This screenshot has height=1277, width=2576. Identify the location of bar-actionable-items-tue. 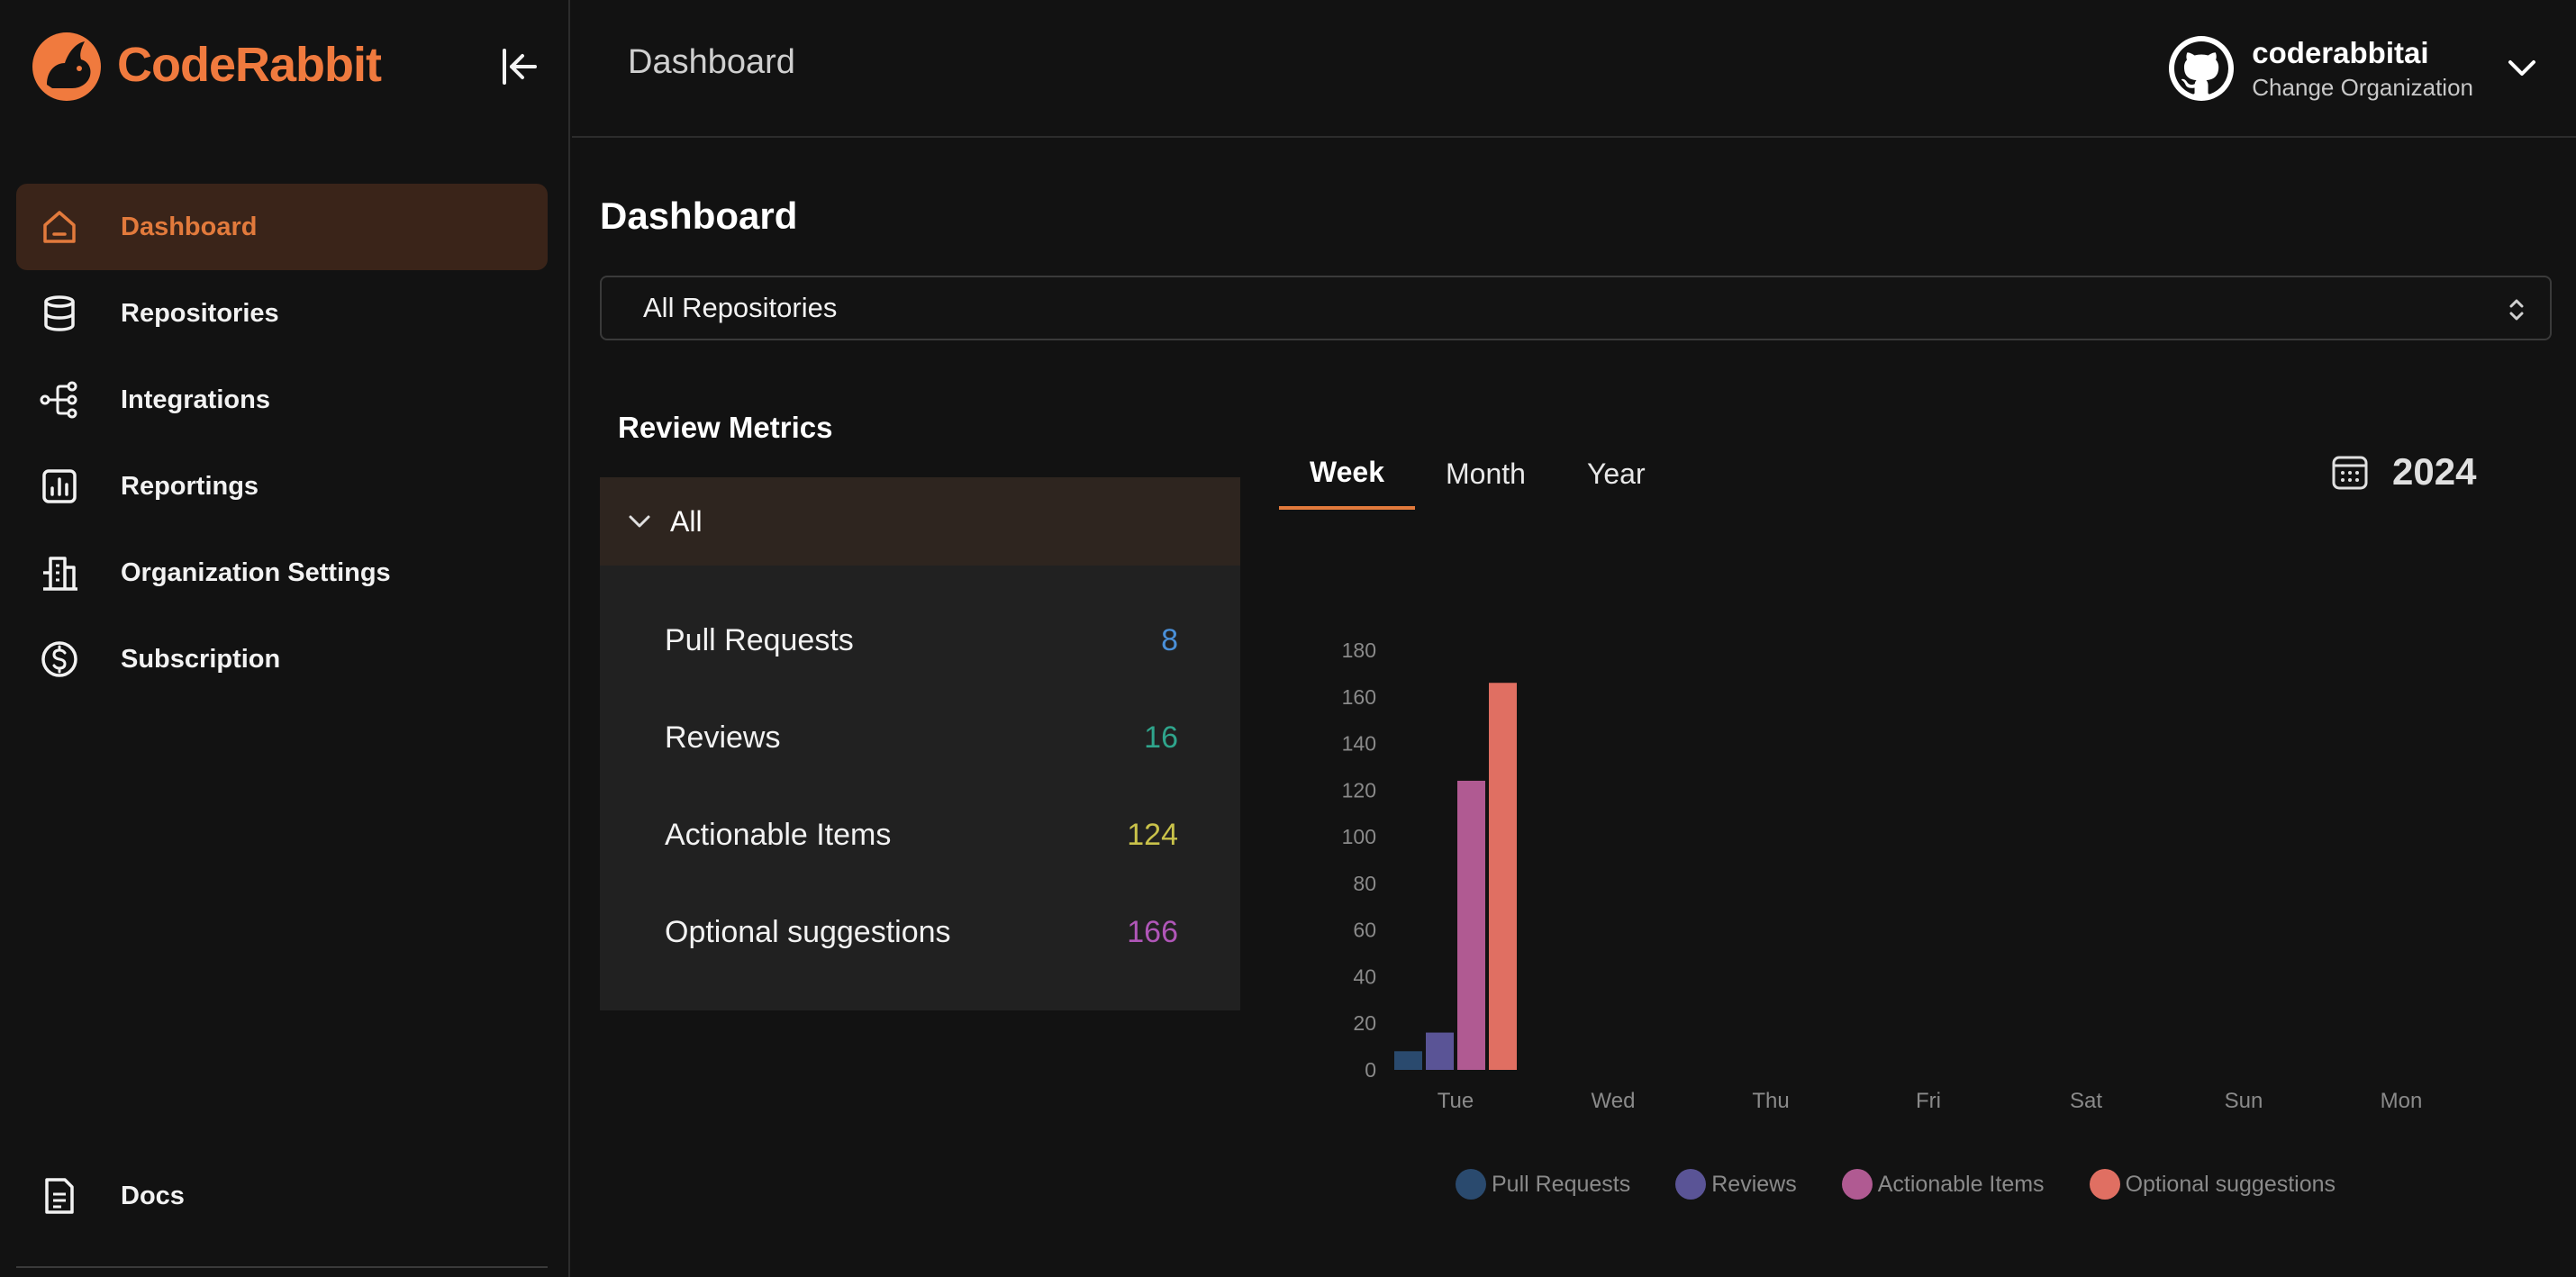
(1471, 925).